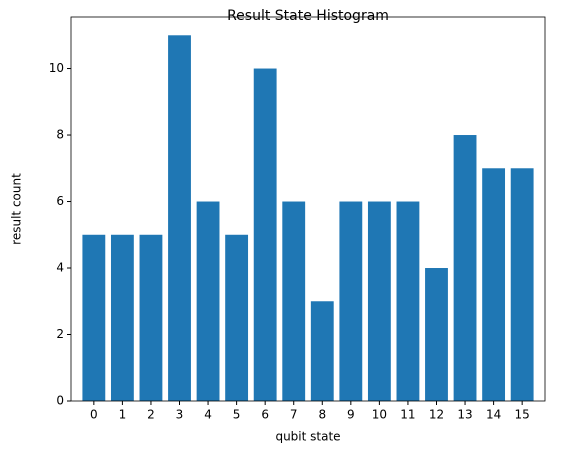 The image size is (562, 455). Describe the element at coordinates (464, 415) in the screenshot. I see `x-tick-label: 13` at that location.